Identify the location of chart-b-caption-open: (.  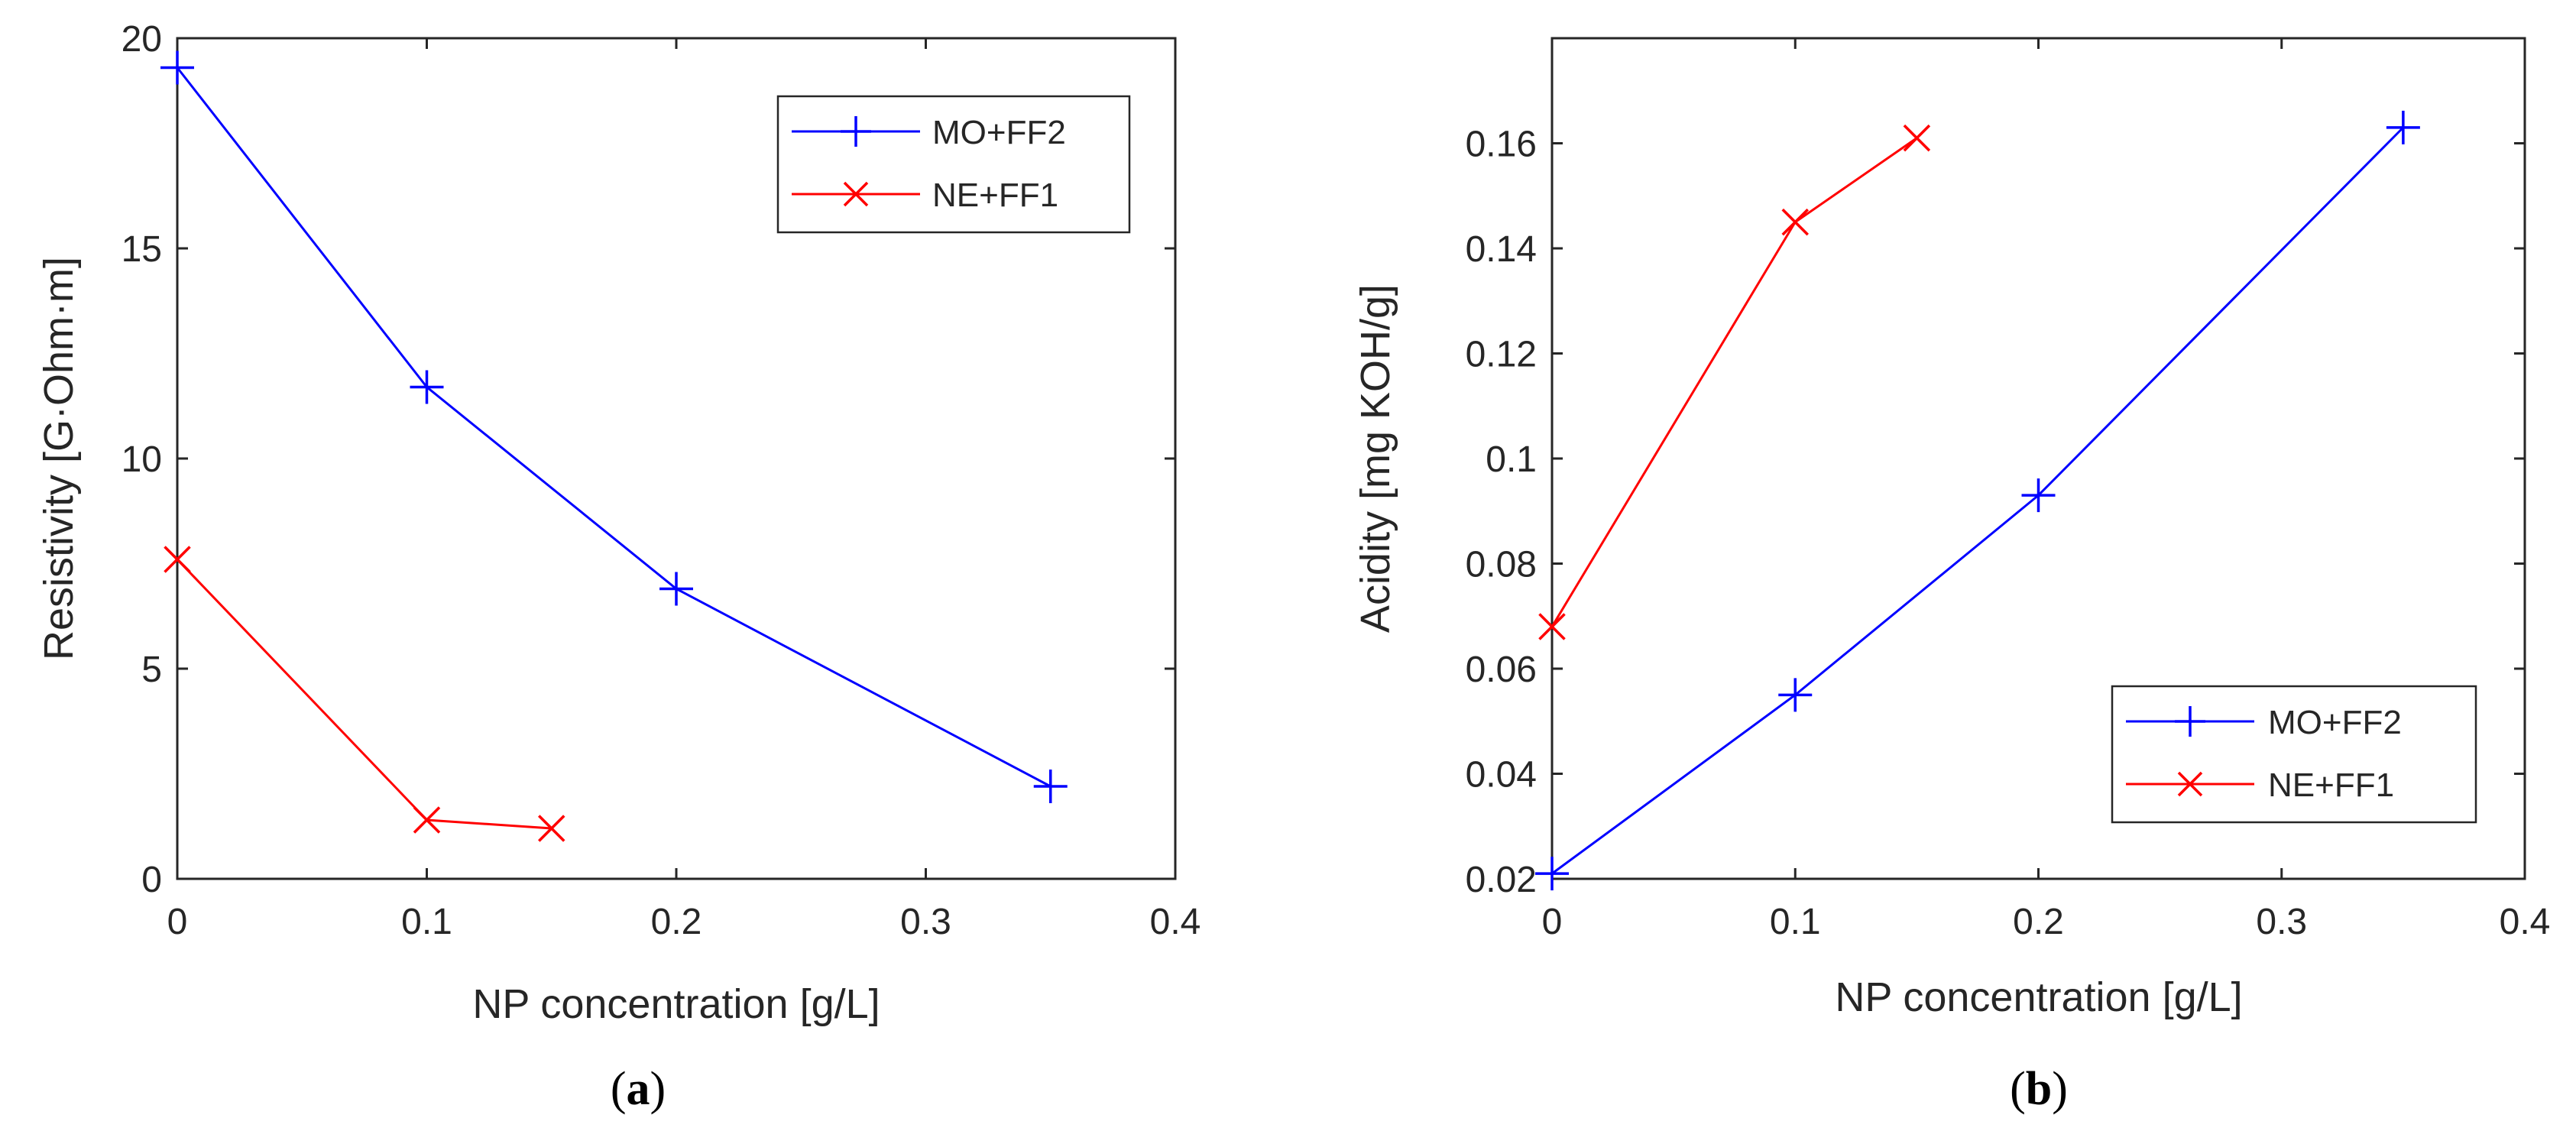
(2018, 1089).